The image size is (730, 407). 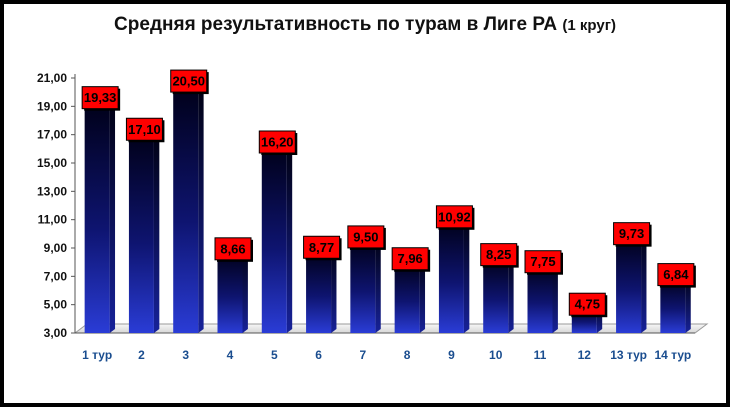 I want to click on data-label-text: 10,92, so click(x=454, y=216).